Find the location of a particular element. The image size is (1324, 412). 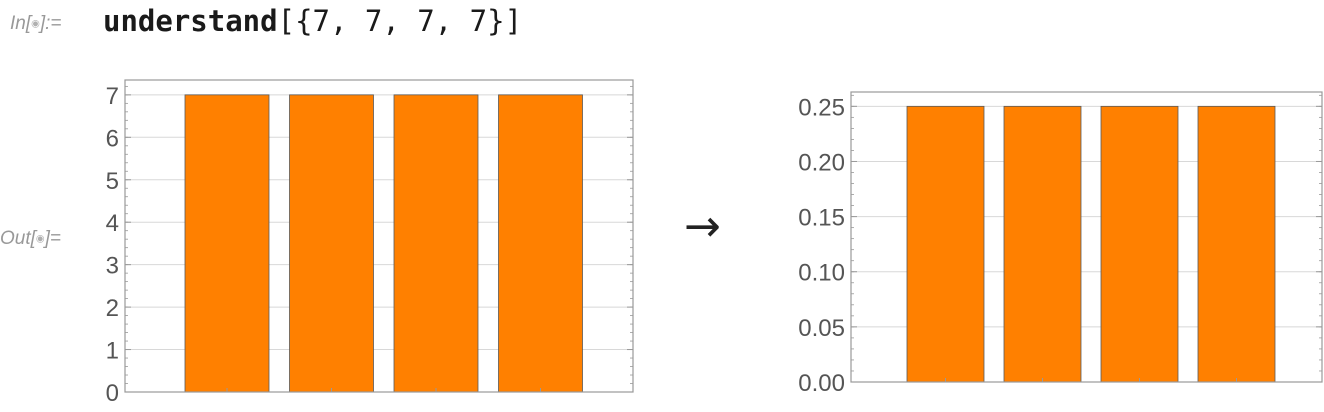

input-code: understand[{7, 7, 7, 7}] is located at coordinates (312, 21).